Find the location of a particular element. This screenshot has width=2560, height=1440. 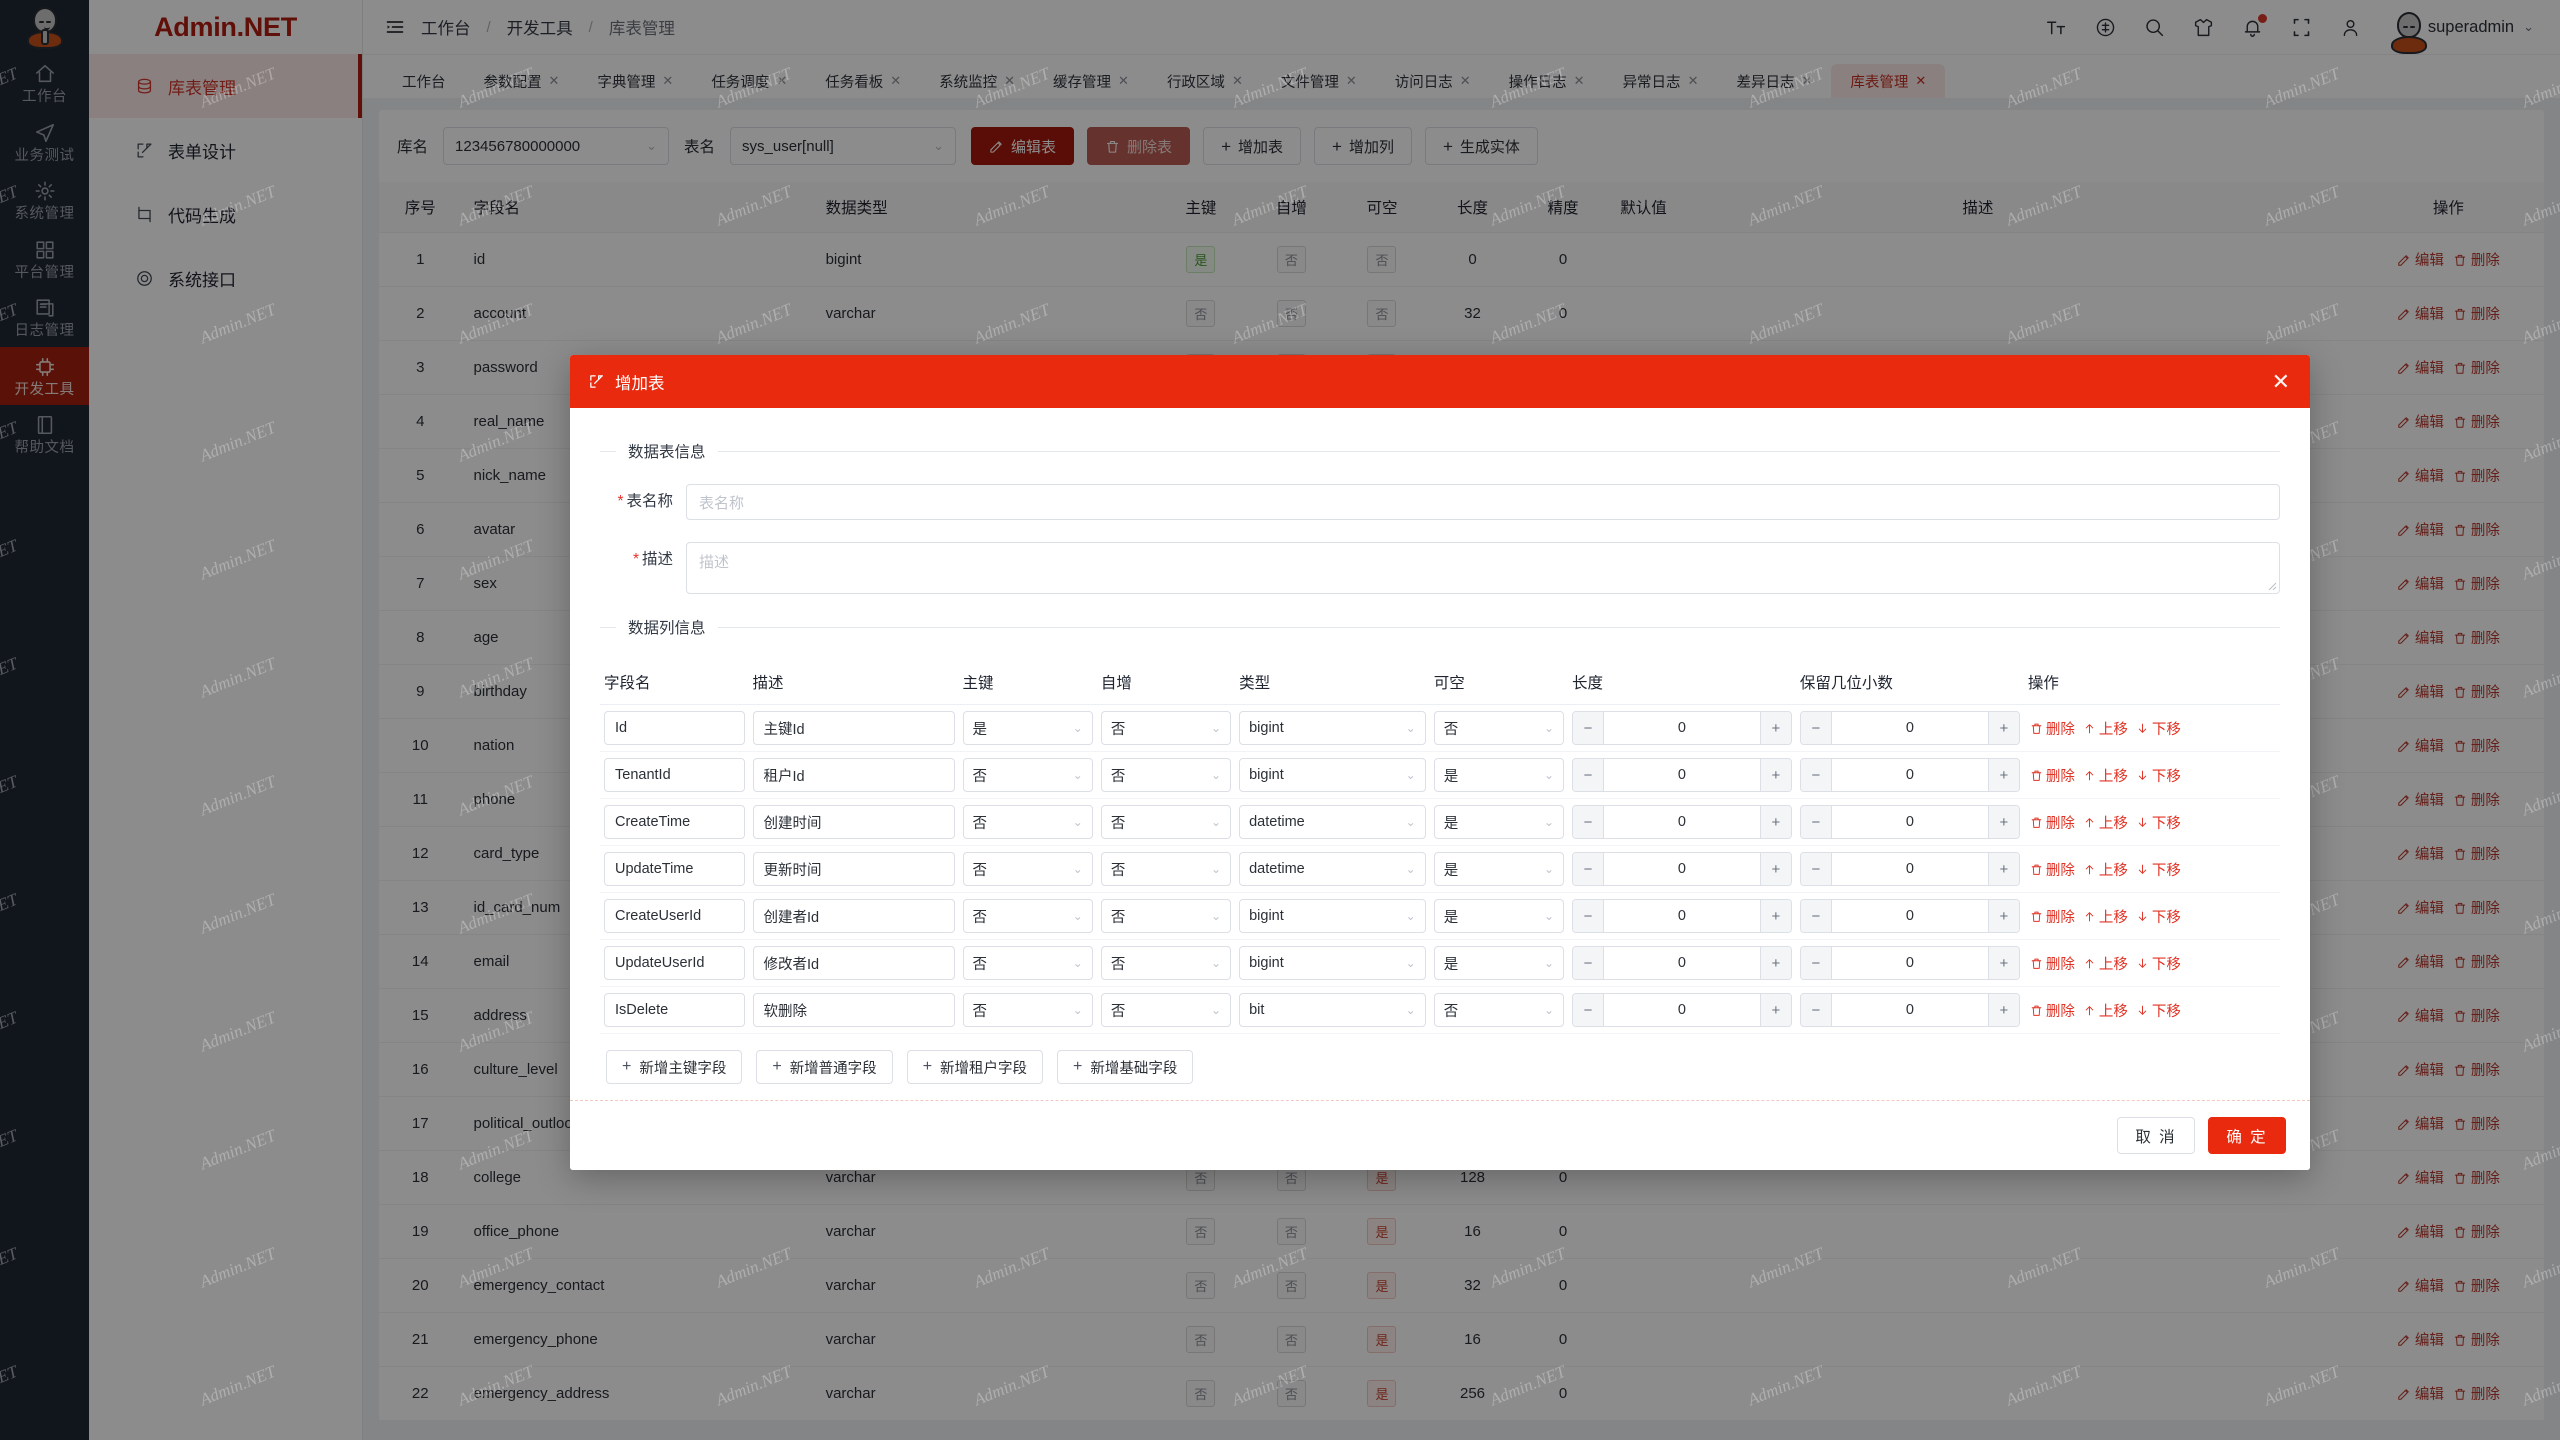

rail-item-6: 帮助文档 is located at coordinates (44, 434).